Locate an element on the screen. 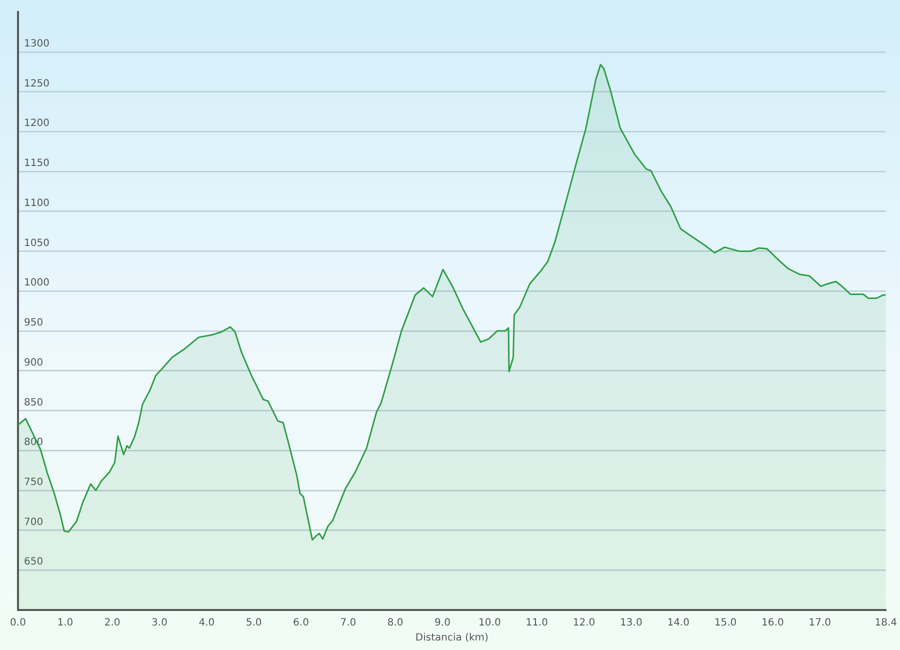  y-tick-label: 1250 is located at coordinates (37, 84).